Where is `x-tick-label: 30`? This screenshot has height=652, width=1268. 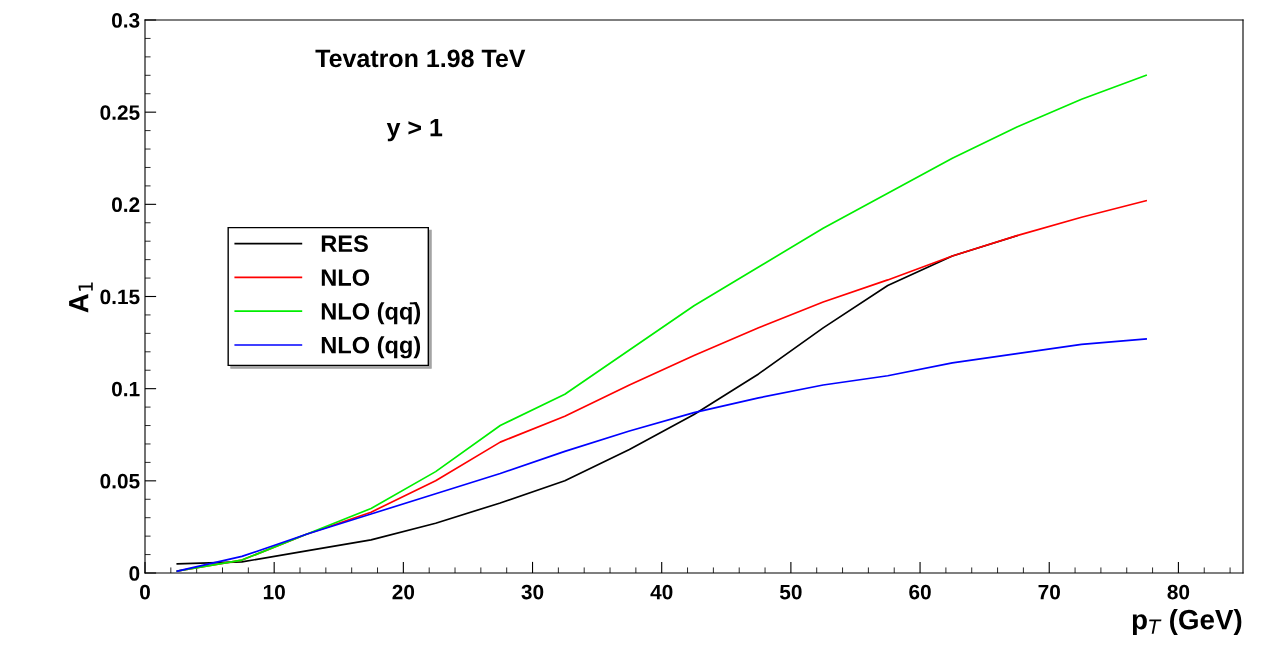
x-tick-label: 30 is located at coordinates (532, 592).